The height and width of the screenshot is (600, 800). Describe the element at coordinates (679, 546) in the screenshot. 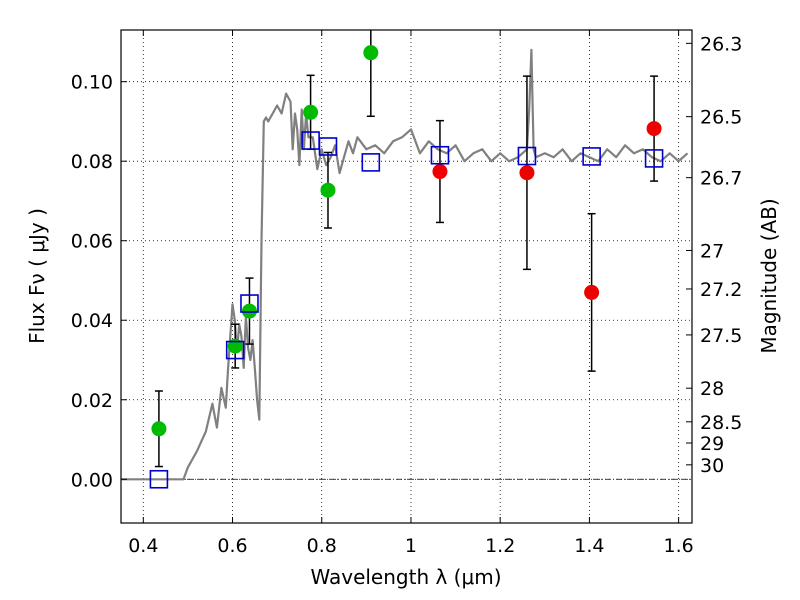

I see `x-tick-label: 1.6` at that location.